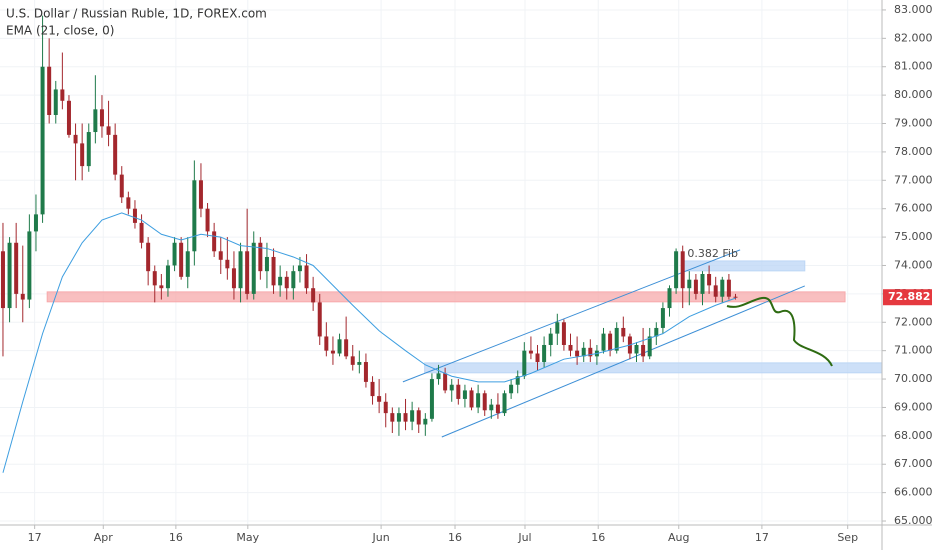 The width and height of the screenshot is (932, 550). I want to click on y-tick-label: 70.000, so click(913, 378).